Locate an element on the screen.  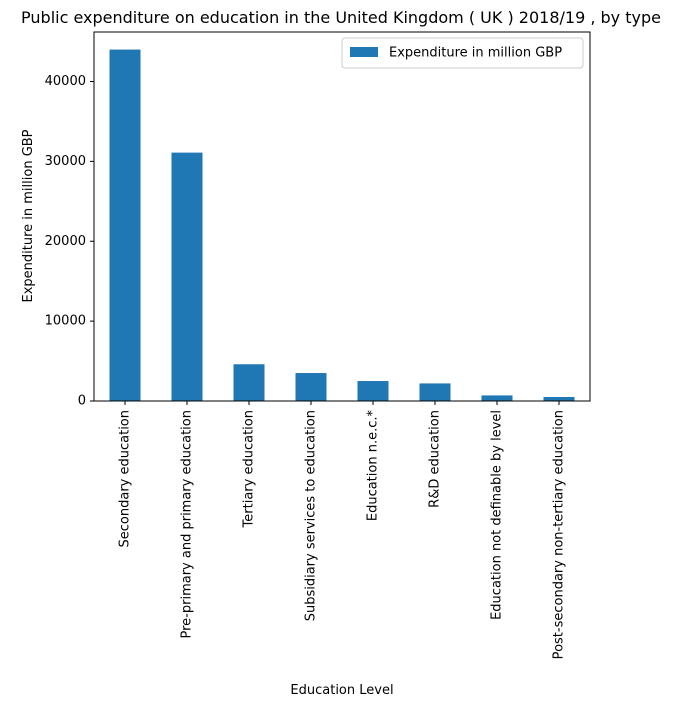
x-tick-label: Education not definable by level is located at coordinates (497, 515).